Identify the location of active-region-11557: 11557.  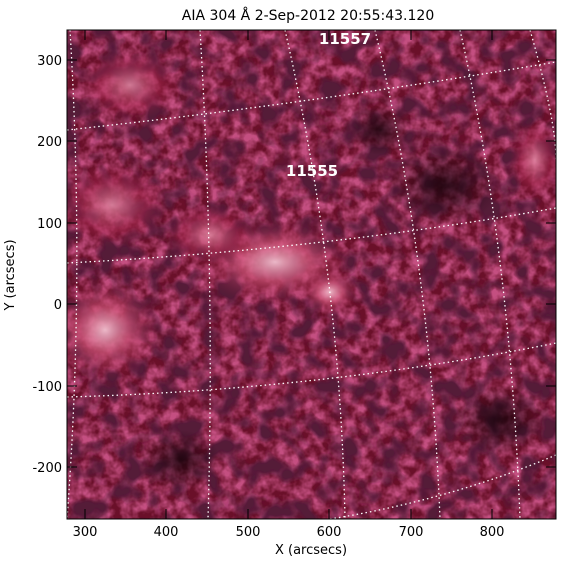
(345, 39).